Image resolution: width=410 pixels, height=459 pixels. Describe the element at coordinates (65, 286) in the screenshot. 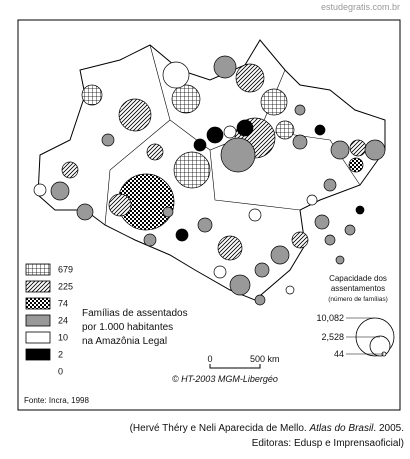

I see `legend-class: 225` at that location.